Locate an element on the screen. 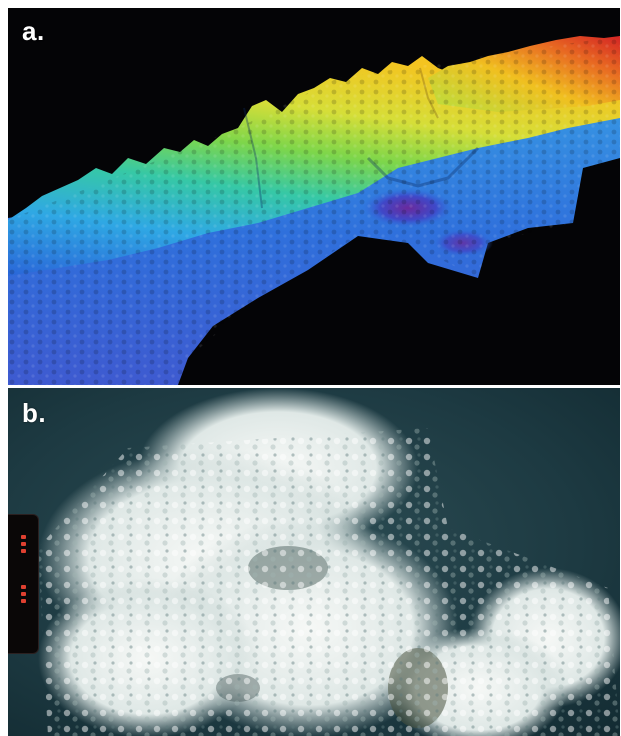  camera-gauge-overlay is located at coordinates (23, 584).